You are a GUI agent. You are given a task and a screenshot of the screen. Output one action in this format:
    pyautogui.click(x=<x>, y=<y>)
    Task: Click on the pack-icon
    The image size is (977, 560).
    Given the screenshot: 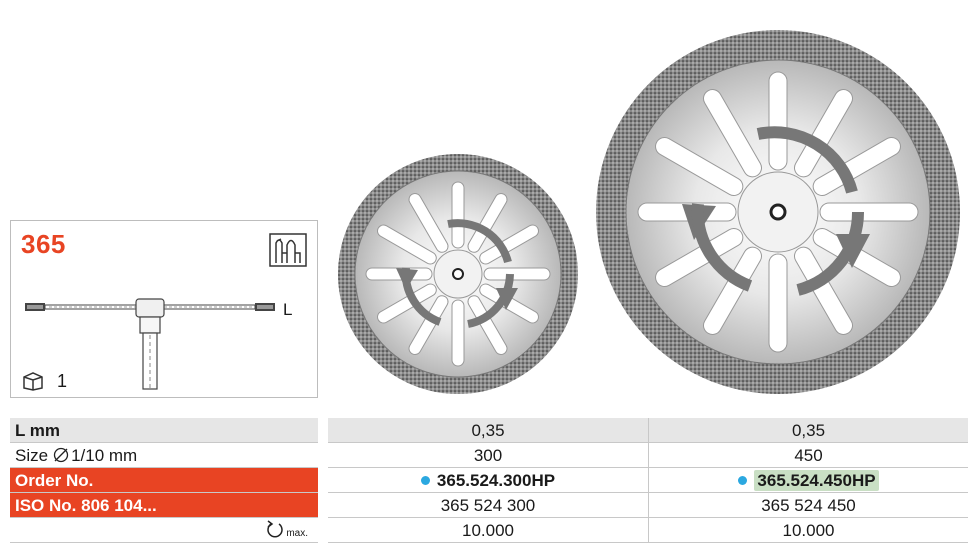 What is the action you would take?
    pyautogui.click(x=33, y=381)
    